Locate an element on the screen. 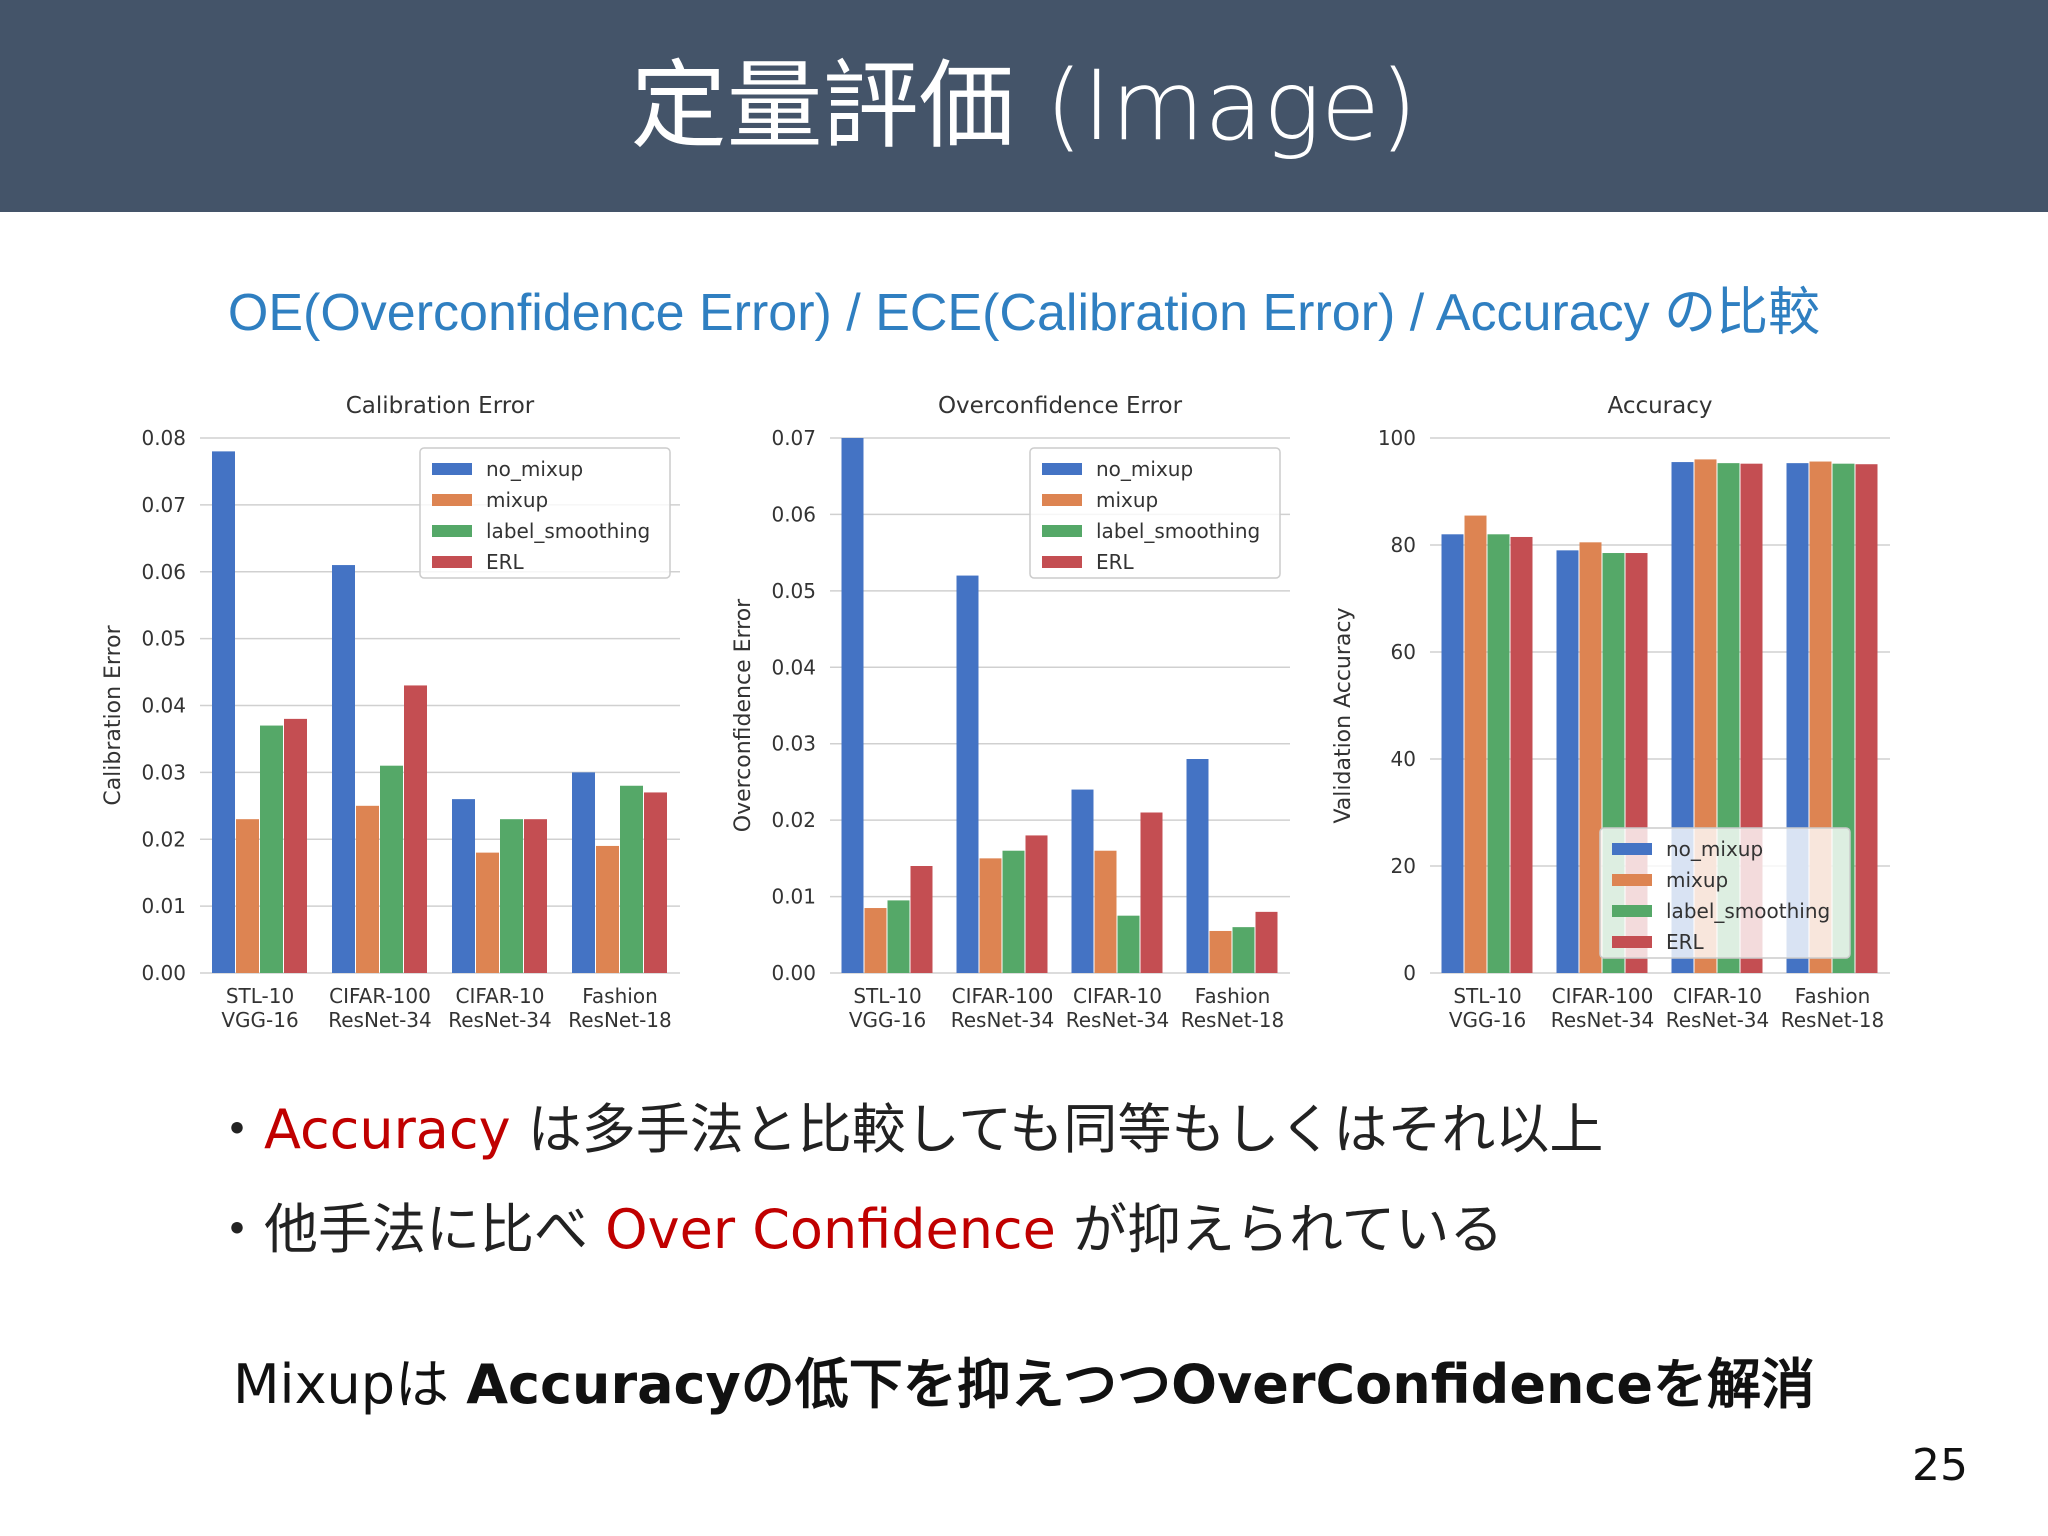 Image resolution: width=2048 pixels, height=1536 pixels. conclusion: Mixupは Accuracyの低下を抑えつつOverConfidenceを解消 is located at coordinates (1024, 1379).